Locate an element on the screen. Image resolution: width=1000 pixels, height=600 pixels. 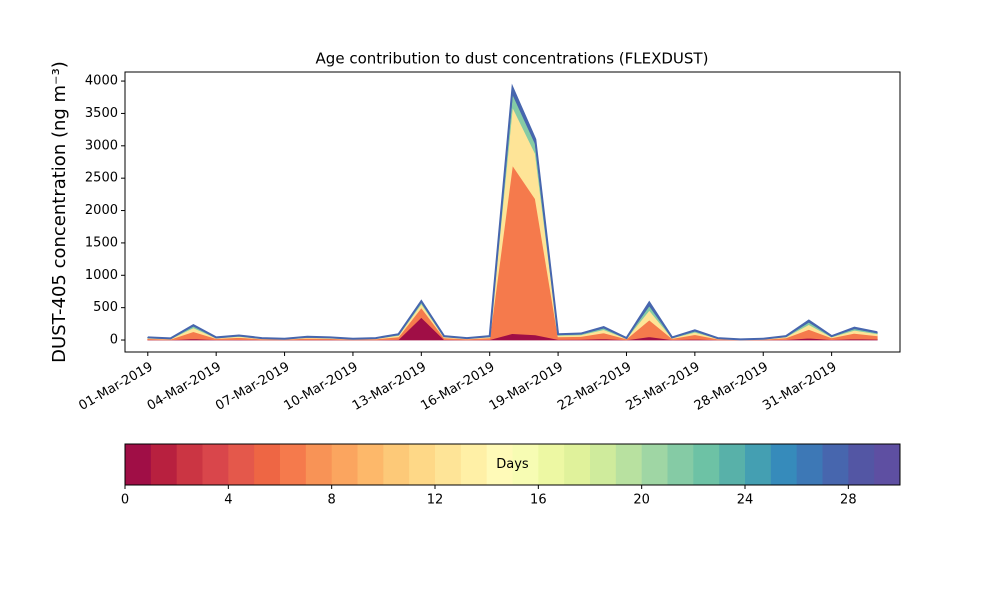
x-tick-label: 13-Mar-2019 is located at coordinates (389, 387).